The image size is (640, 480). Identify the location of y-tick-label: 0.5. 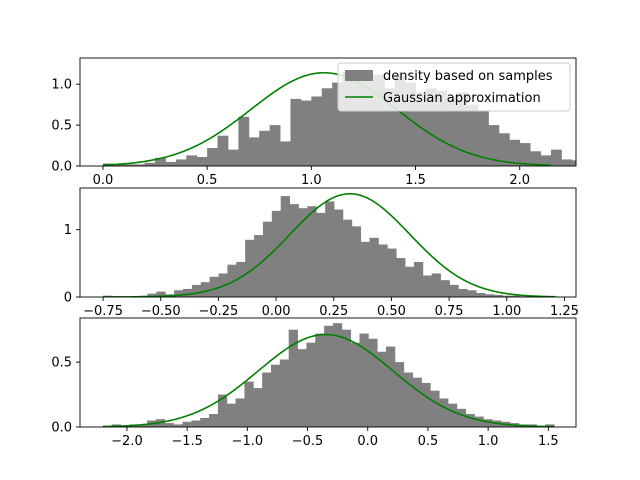
(61, 126).